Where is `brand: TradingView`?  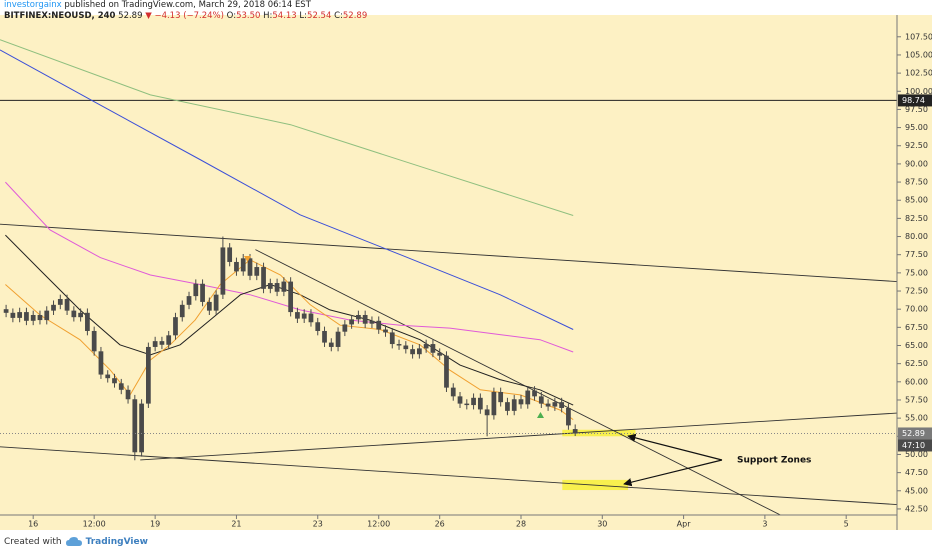
brand: TradingView is located at coordinates (116, 542).